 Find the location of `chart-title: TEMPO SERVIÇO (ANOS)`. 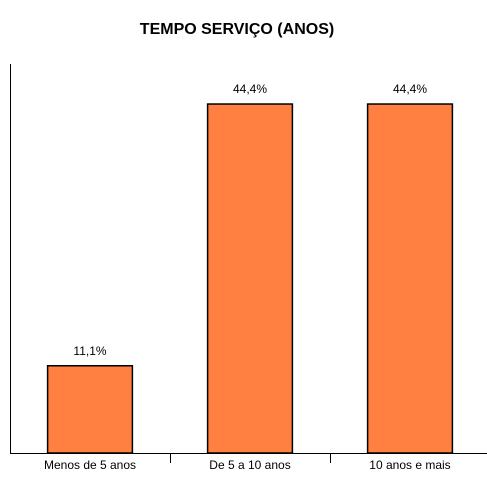

chart-title: TEMPO SERVIÇO (ANOS) is located at coordinates (237, 29).